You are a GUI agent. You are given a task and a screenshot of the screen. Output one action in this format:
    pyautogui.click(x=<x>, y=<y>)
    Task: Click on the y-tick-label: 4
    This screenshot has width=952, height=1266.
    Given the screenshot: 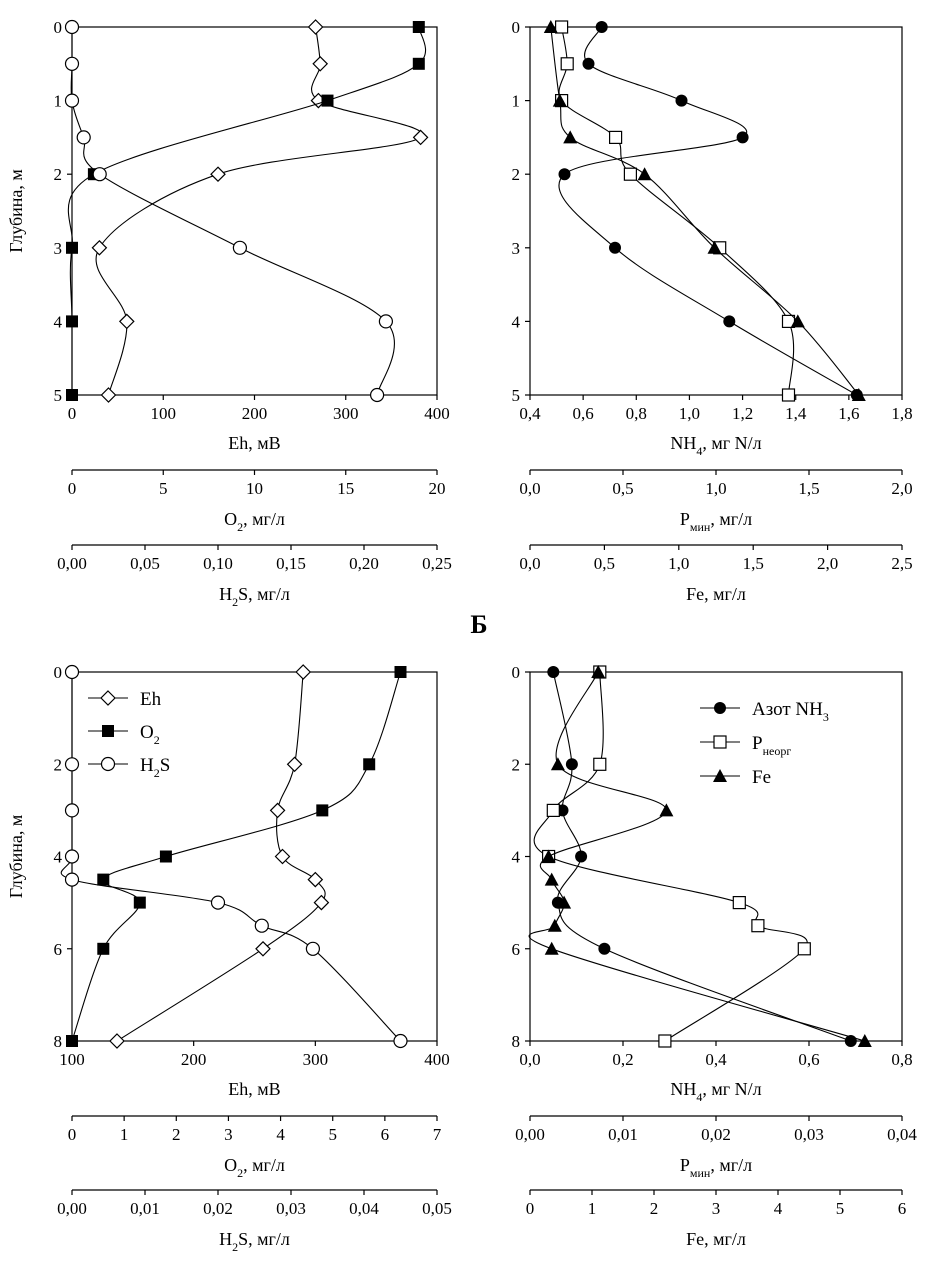 What is the action you would take?
    pyautogui.click(x=58, y=857)
    